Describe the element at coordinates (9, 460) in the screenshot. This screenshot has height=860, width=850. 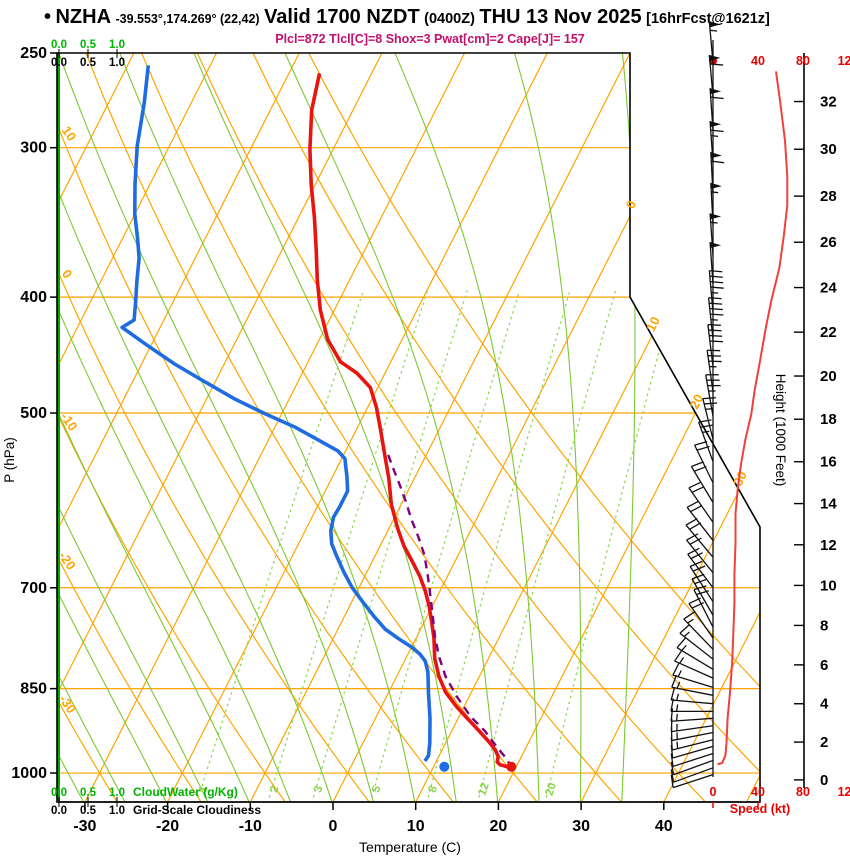
I see `pressure-axis-title: P (hPa)` at that location.